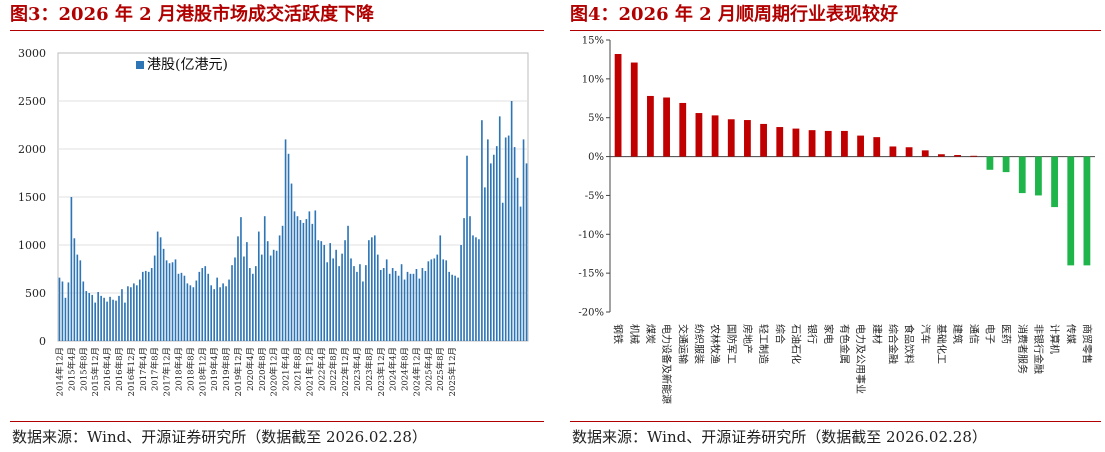 The image size is (1105, 452). I want to click on left-xtick-label: 2022年8月, so click(333, 369).